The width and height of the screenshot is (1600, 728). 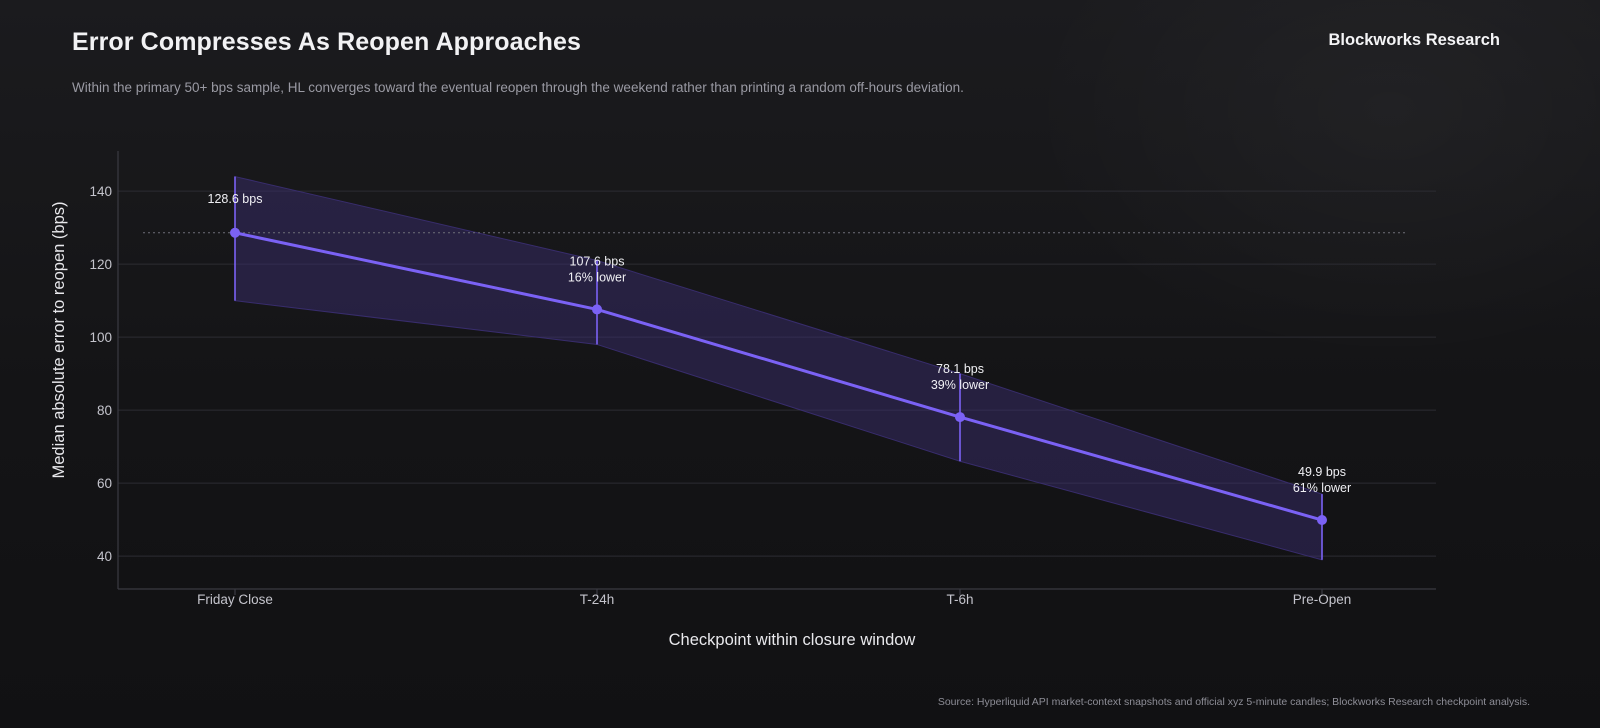 What do you see at coordinates (1322, 472) in the screenshot?
I see `data-label-3-0: 49.9 bps` at bounding box center [1322, 472].